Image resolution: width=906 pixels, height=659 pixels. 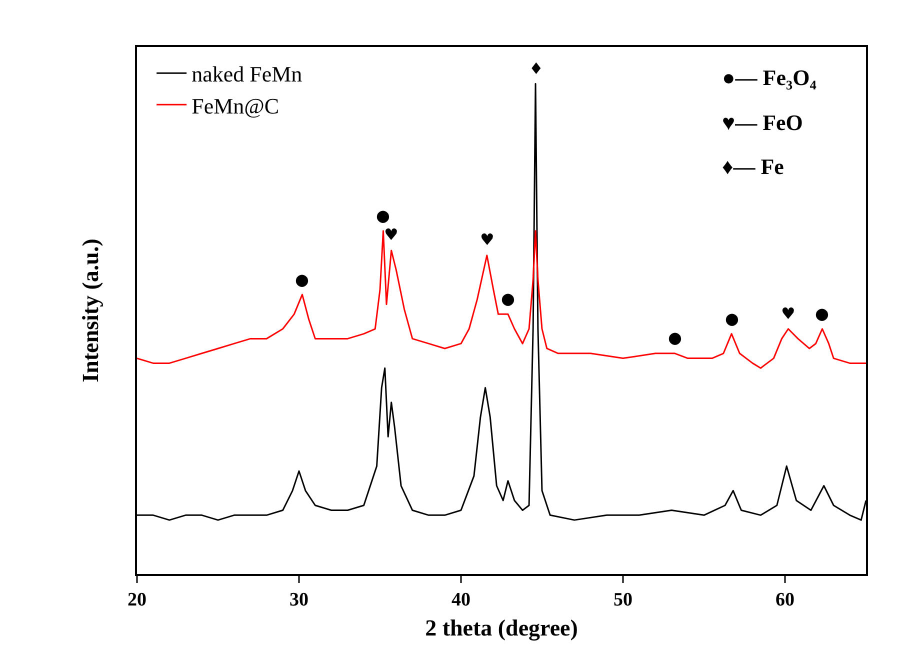 What do you see at coordinates (753, 166) in the screenshot?
I see `annotation: ♦— Fe` at bounding box center [753, 166].